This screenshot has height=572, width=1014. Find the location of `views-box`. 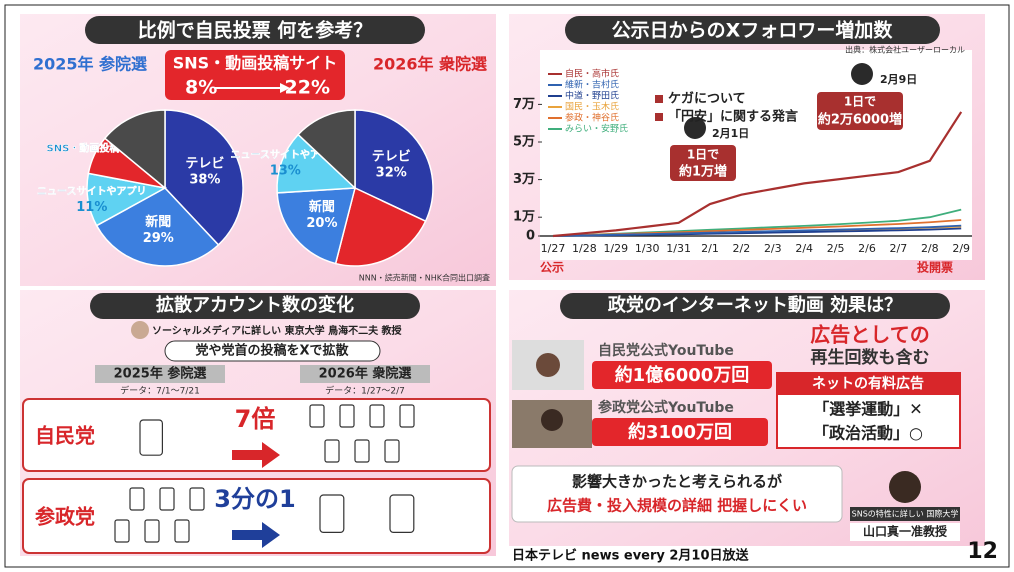

views-box is located at coordinates (682, 375).